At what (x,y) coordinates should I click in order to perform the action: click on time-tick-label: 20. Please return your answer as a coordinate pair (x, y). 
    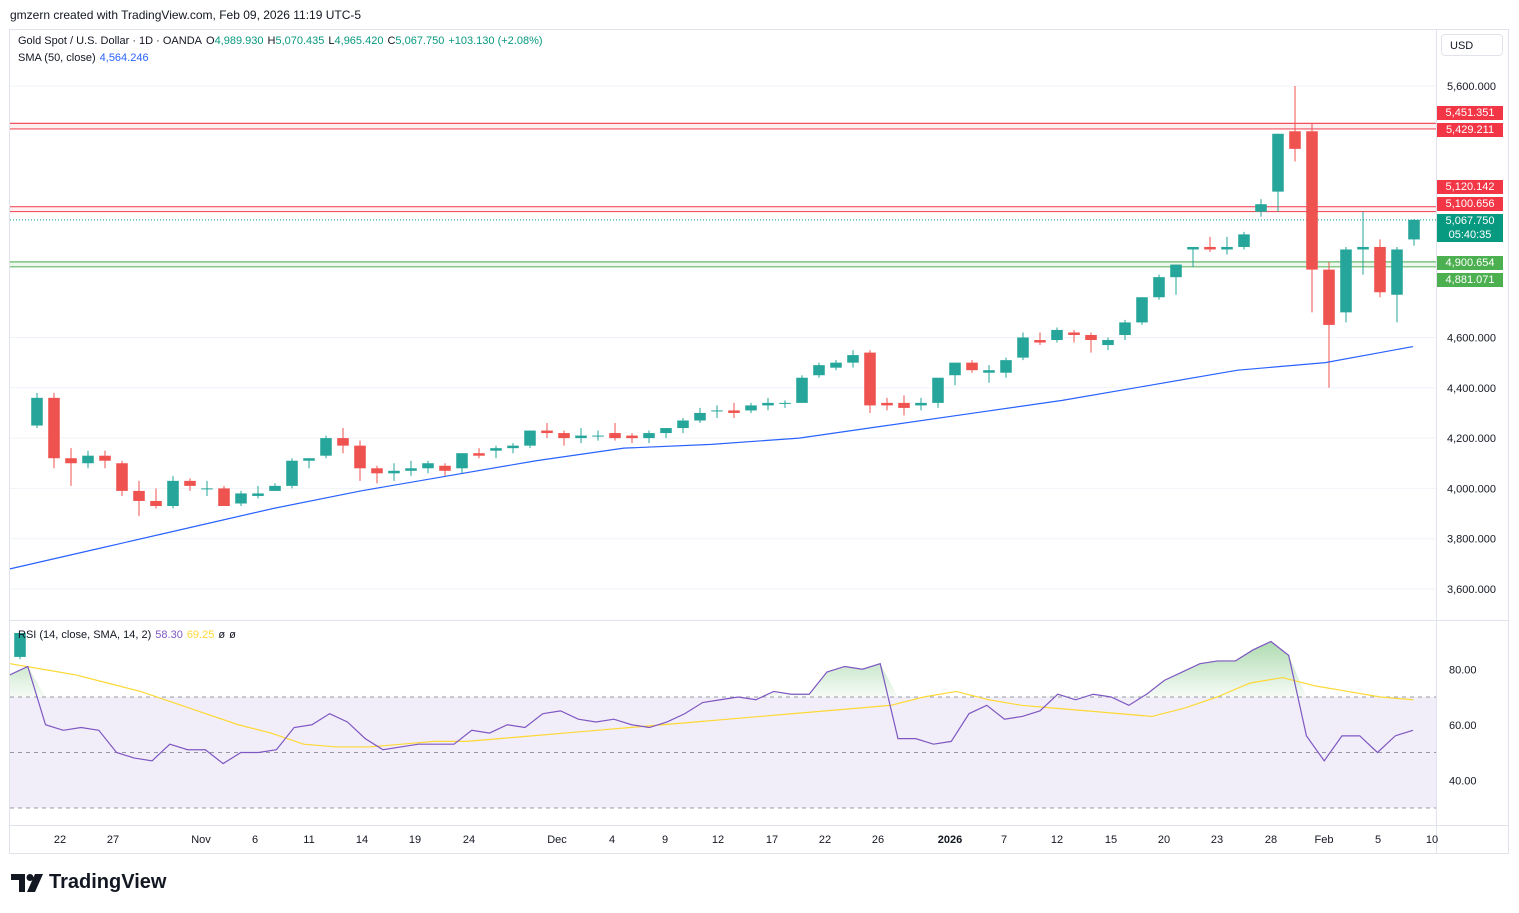
    Looking at the image, I should click on (1164, 840).